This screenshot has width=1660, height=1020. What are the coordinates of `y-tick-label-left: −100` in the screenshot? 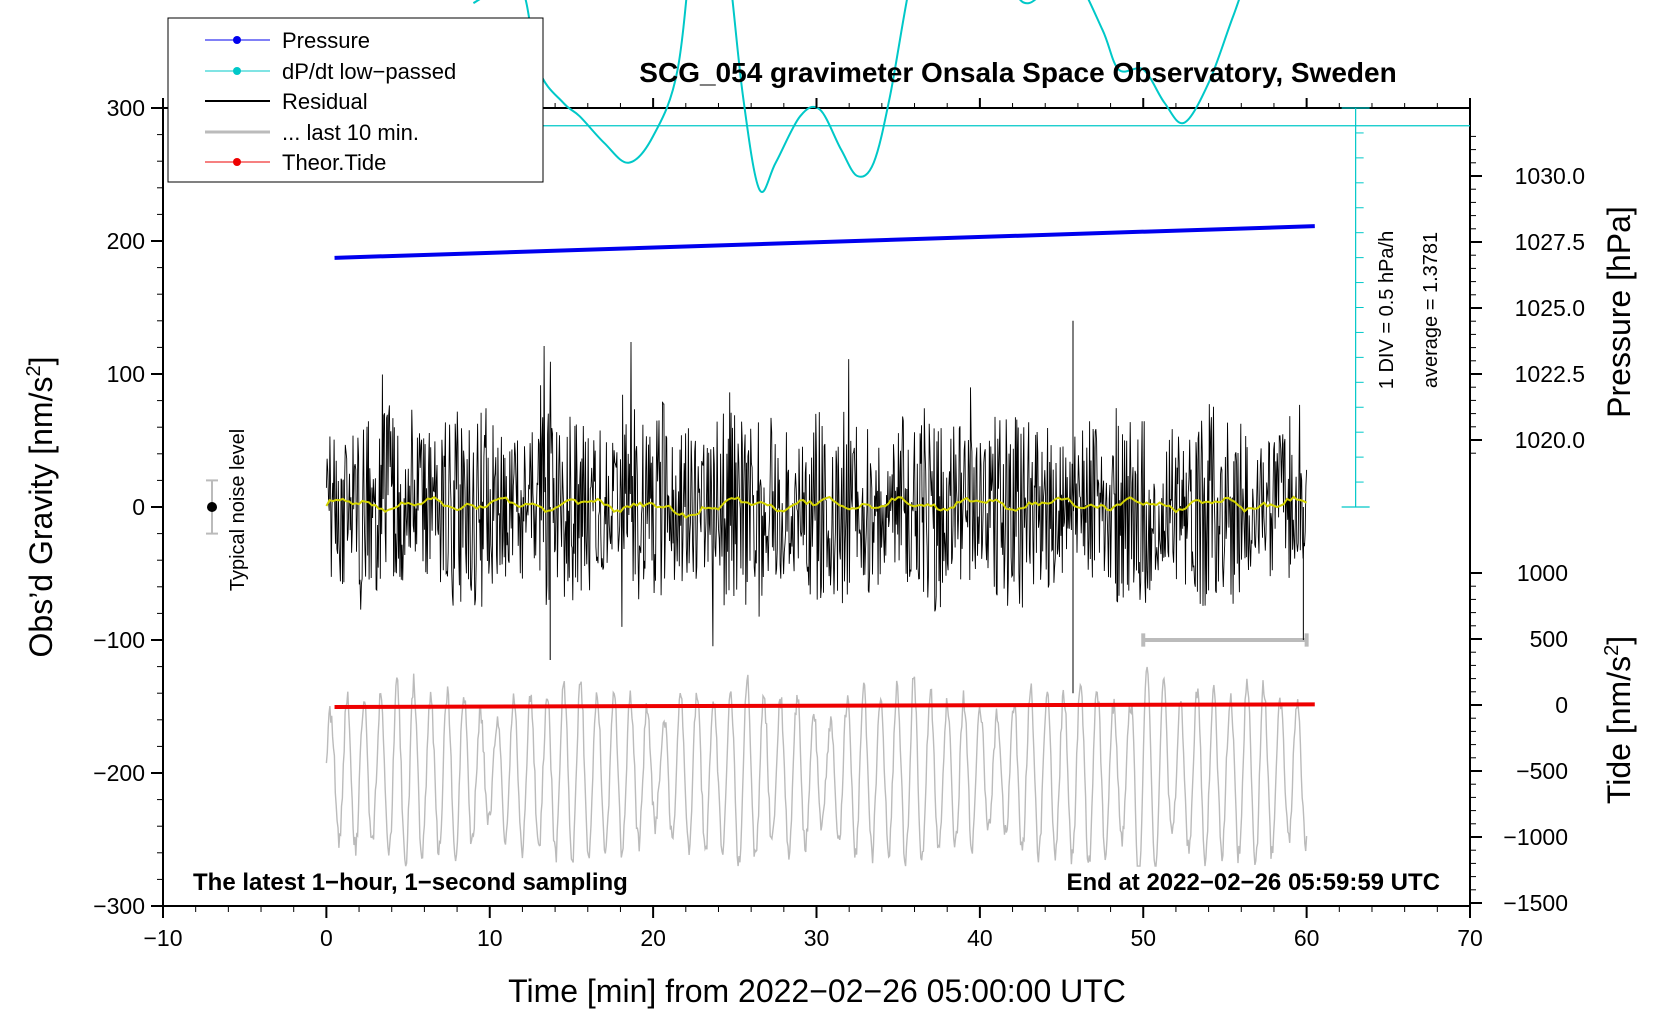 It's located at (119, 640).